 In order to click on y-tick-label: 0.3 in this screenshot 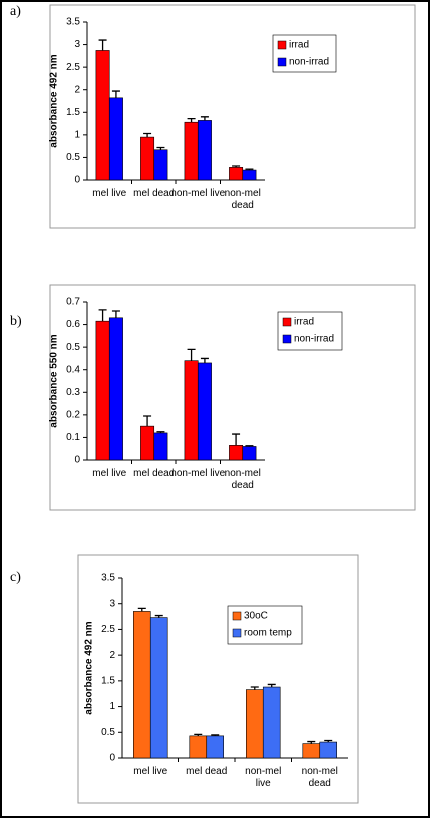, I will do `click(73, 392)`.